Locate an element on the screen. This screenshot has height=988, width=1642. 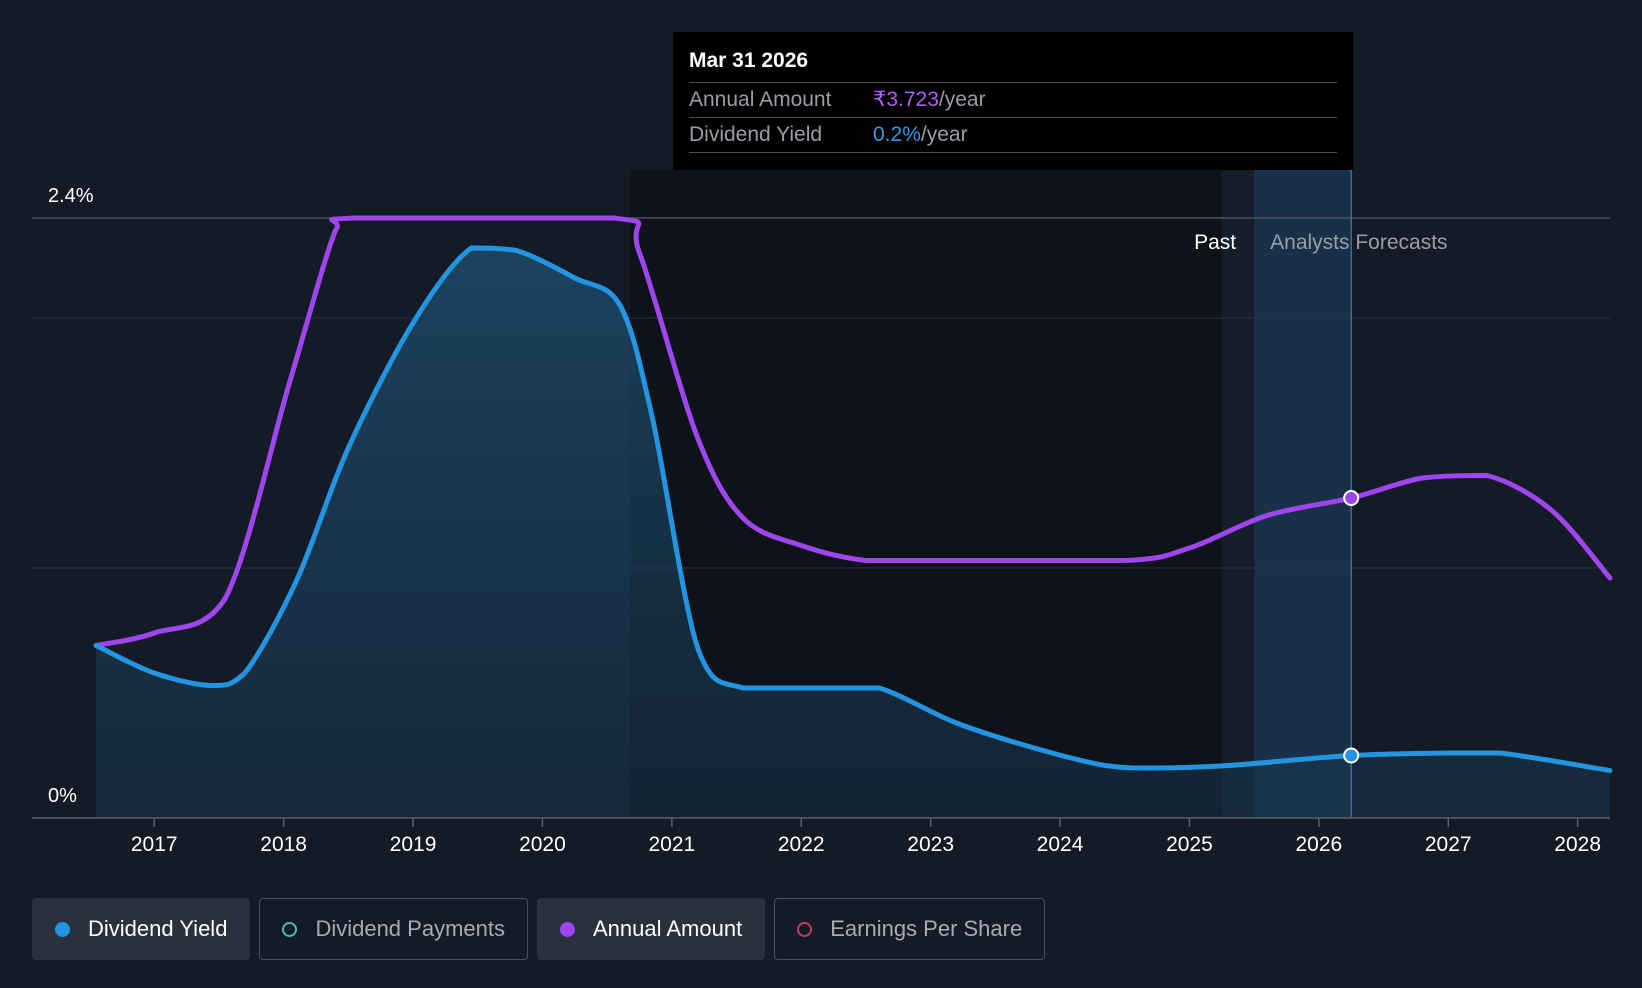
x-tick-label: 2019 is located at coordinates (413, 844).